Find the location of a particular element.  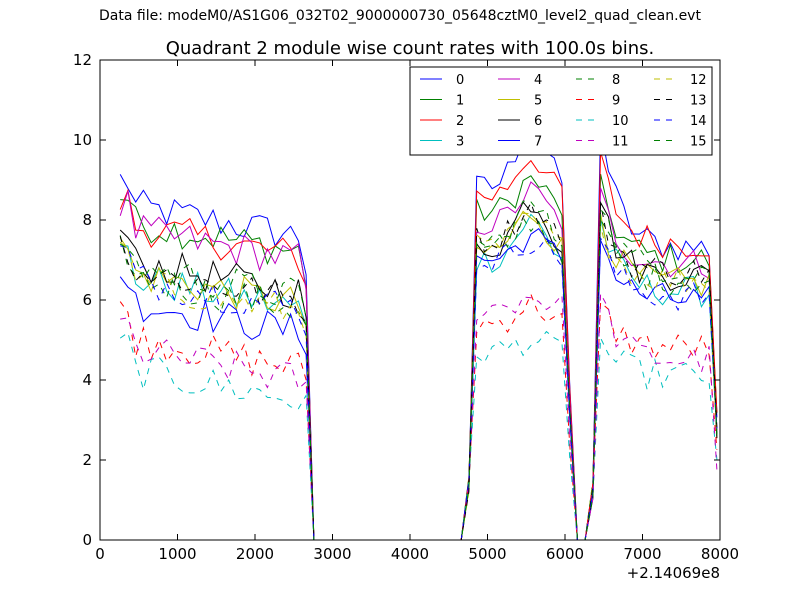

legend-label-4: 4 is located at coordinates (538, 80).